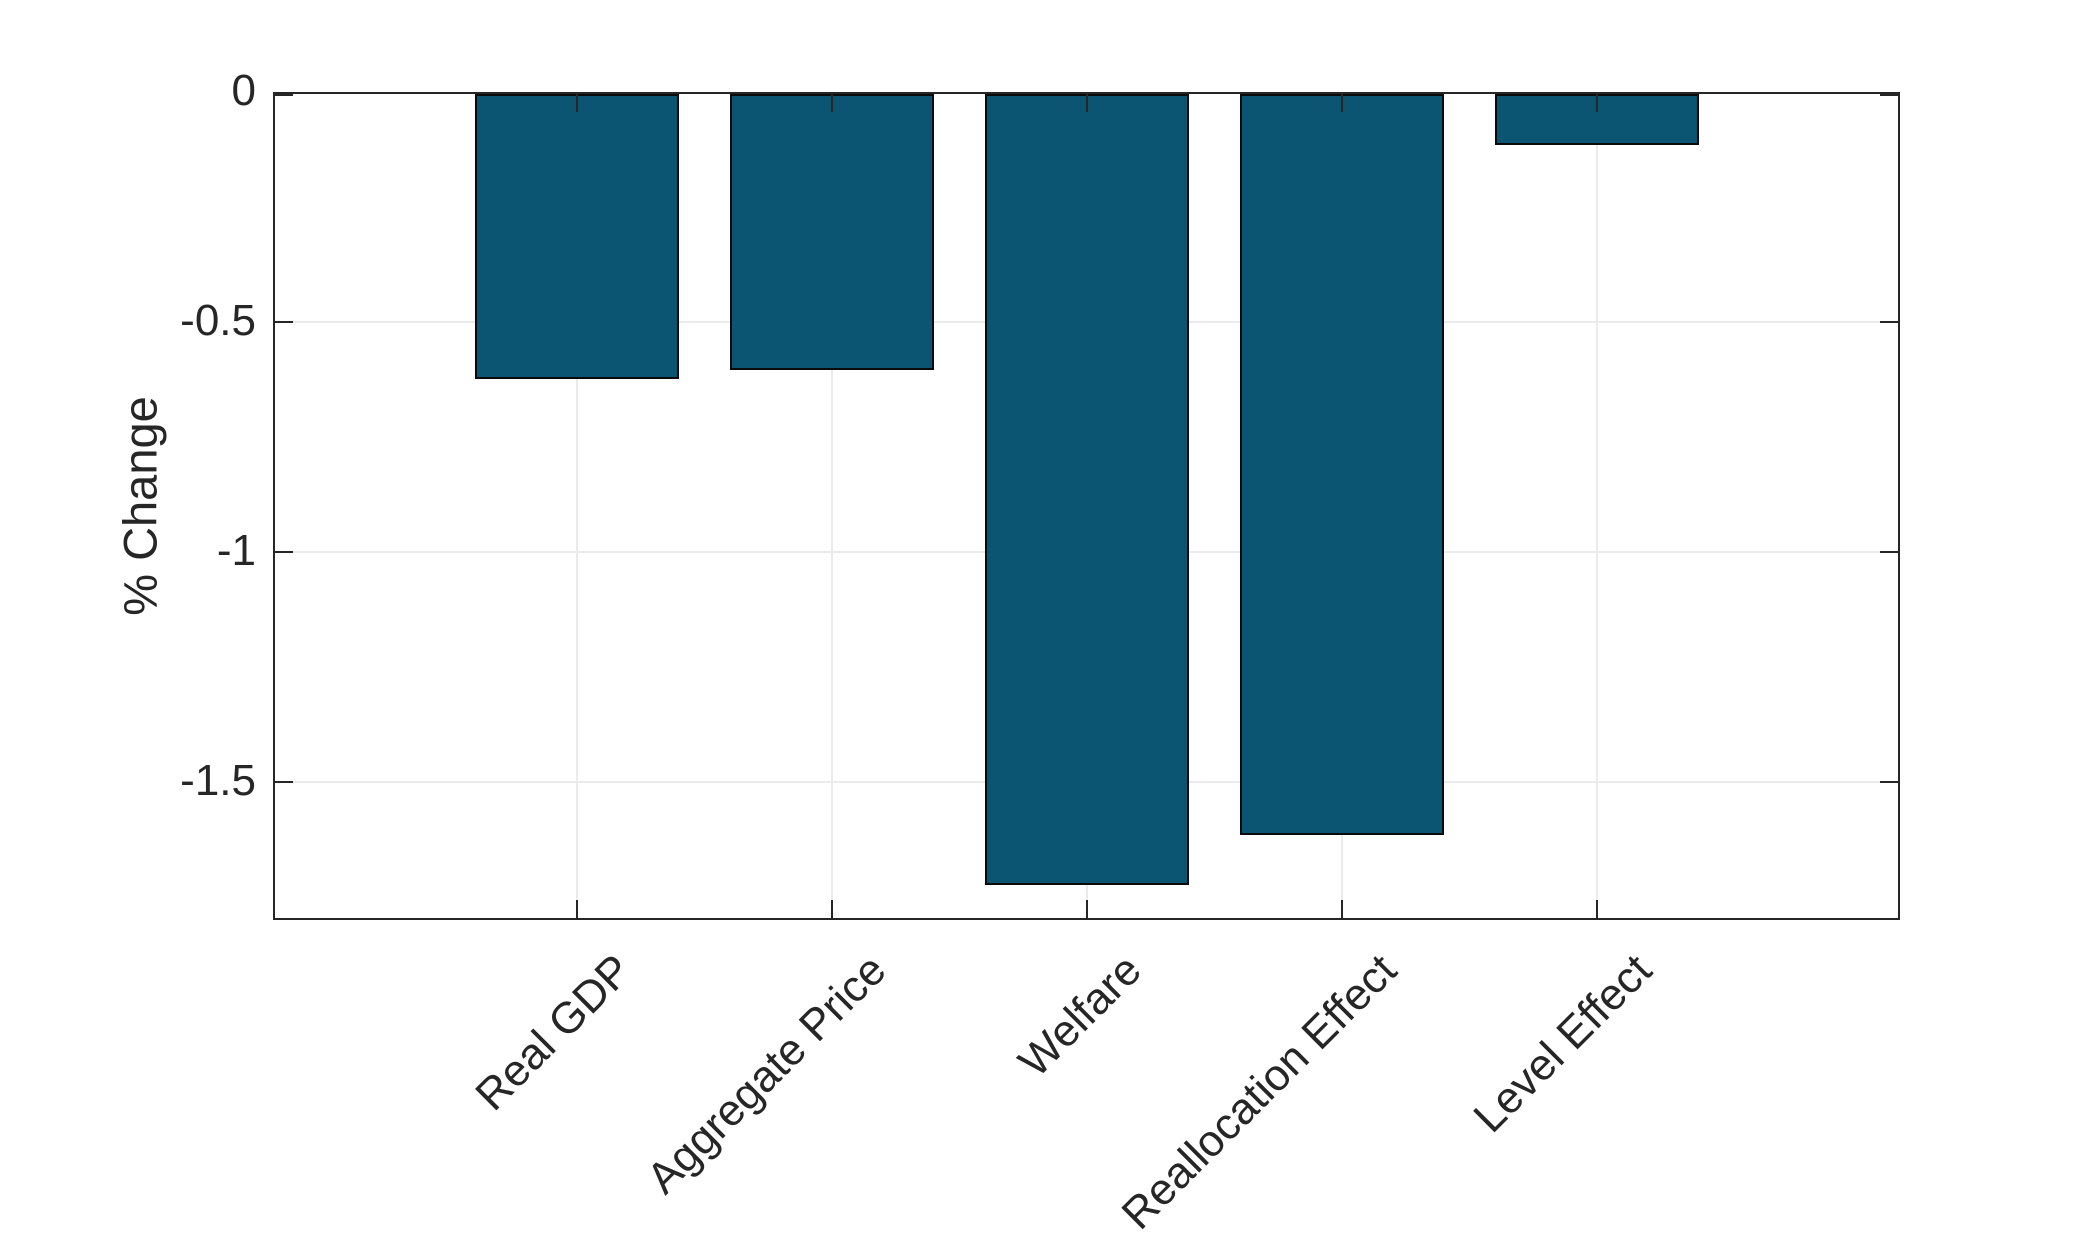  Describe the element at coordinates (218, 781) in the screenshot. I see `y-tick-label: -1.5` at that location.